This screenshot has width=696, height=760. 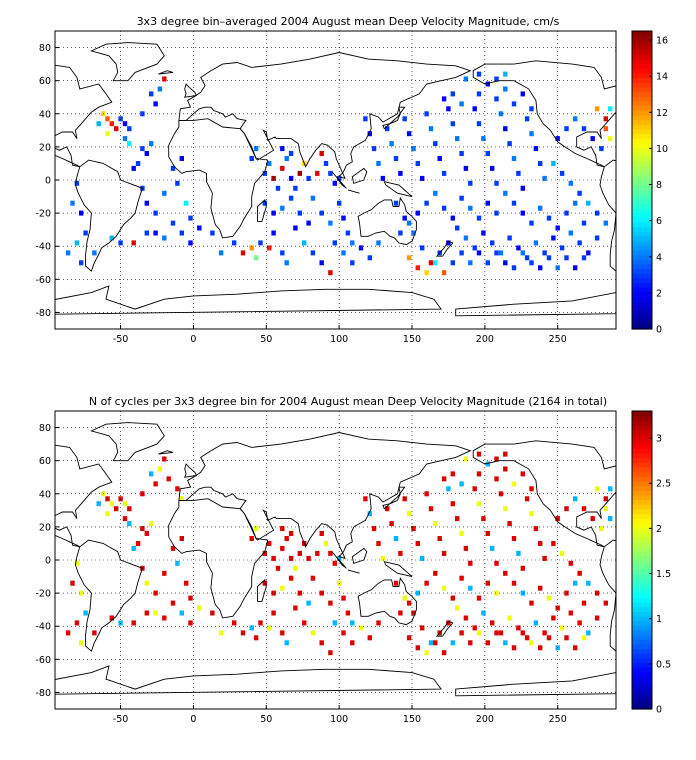 I want to click on y-tick-label: -20, so click(x=43, y=594).